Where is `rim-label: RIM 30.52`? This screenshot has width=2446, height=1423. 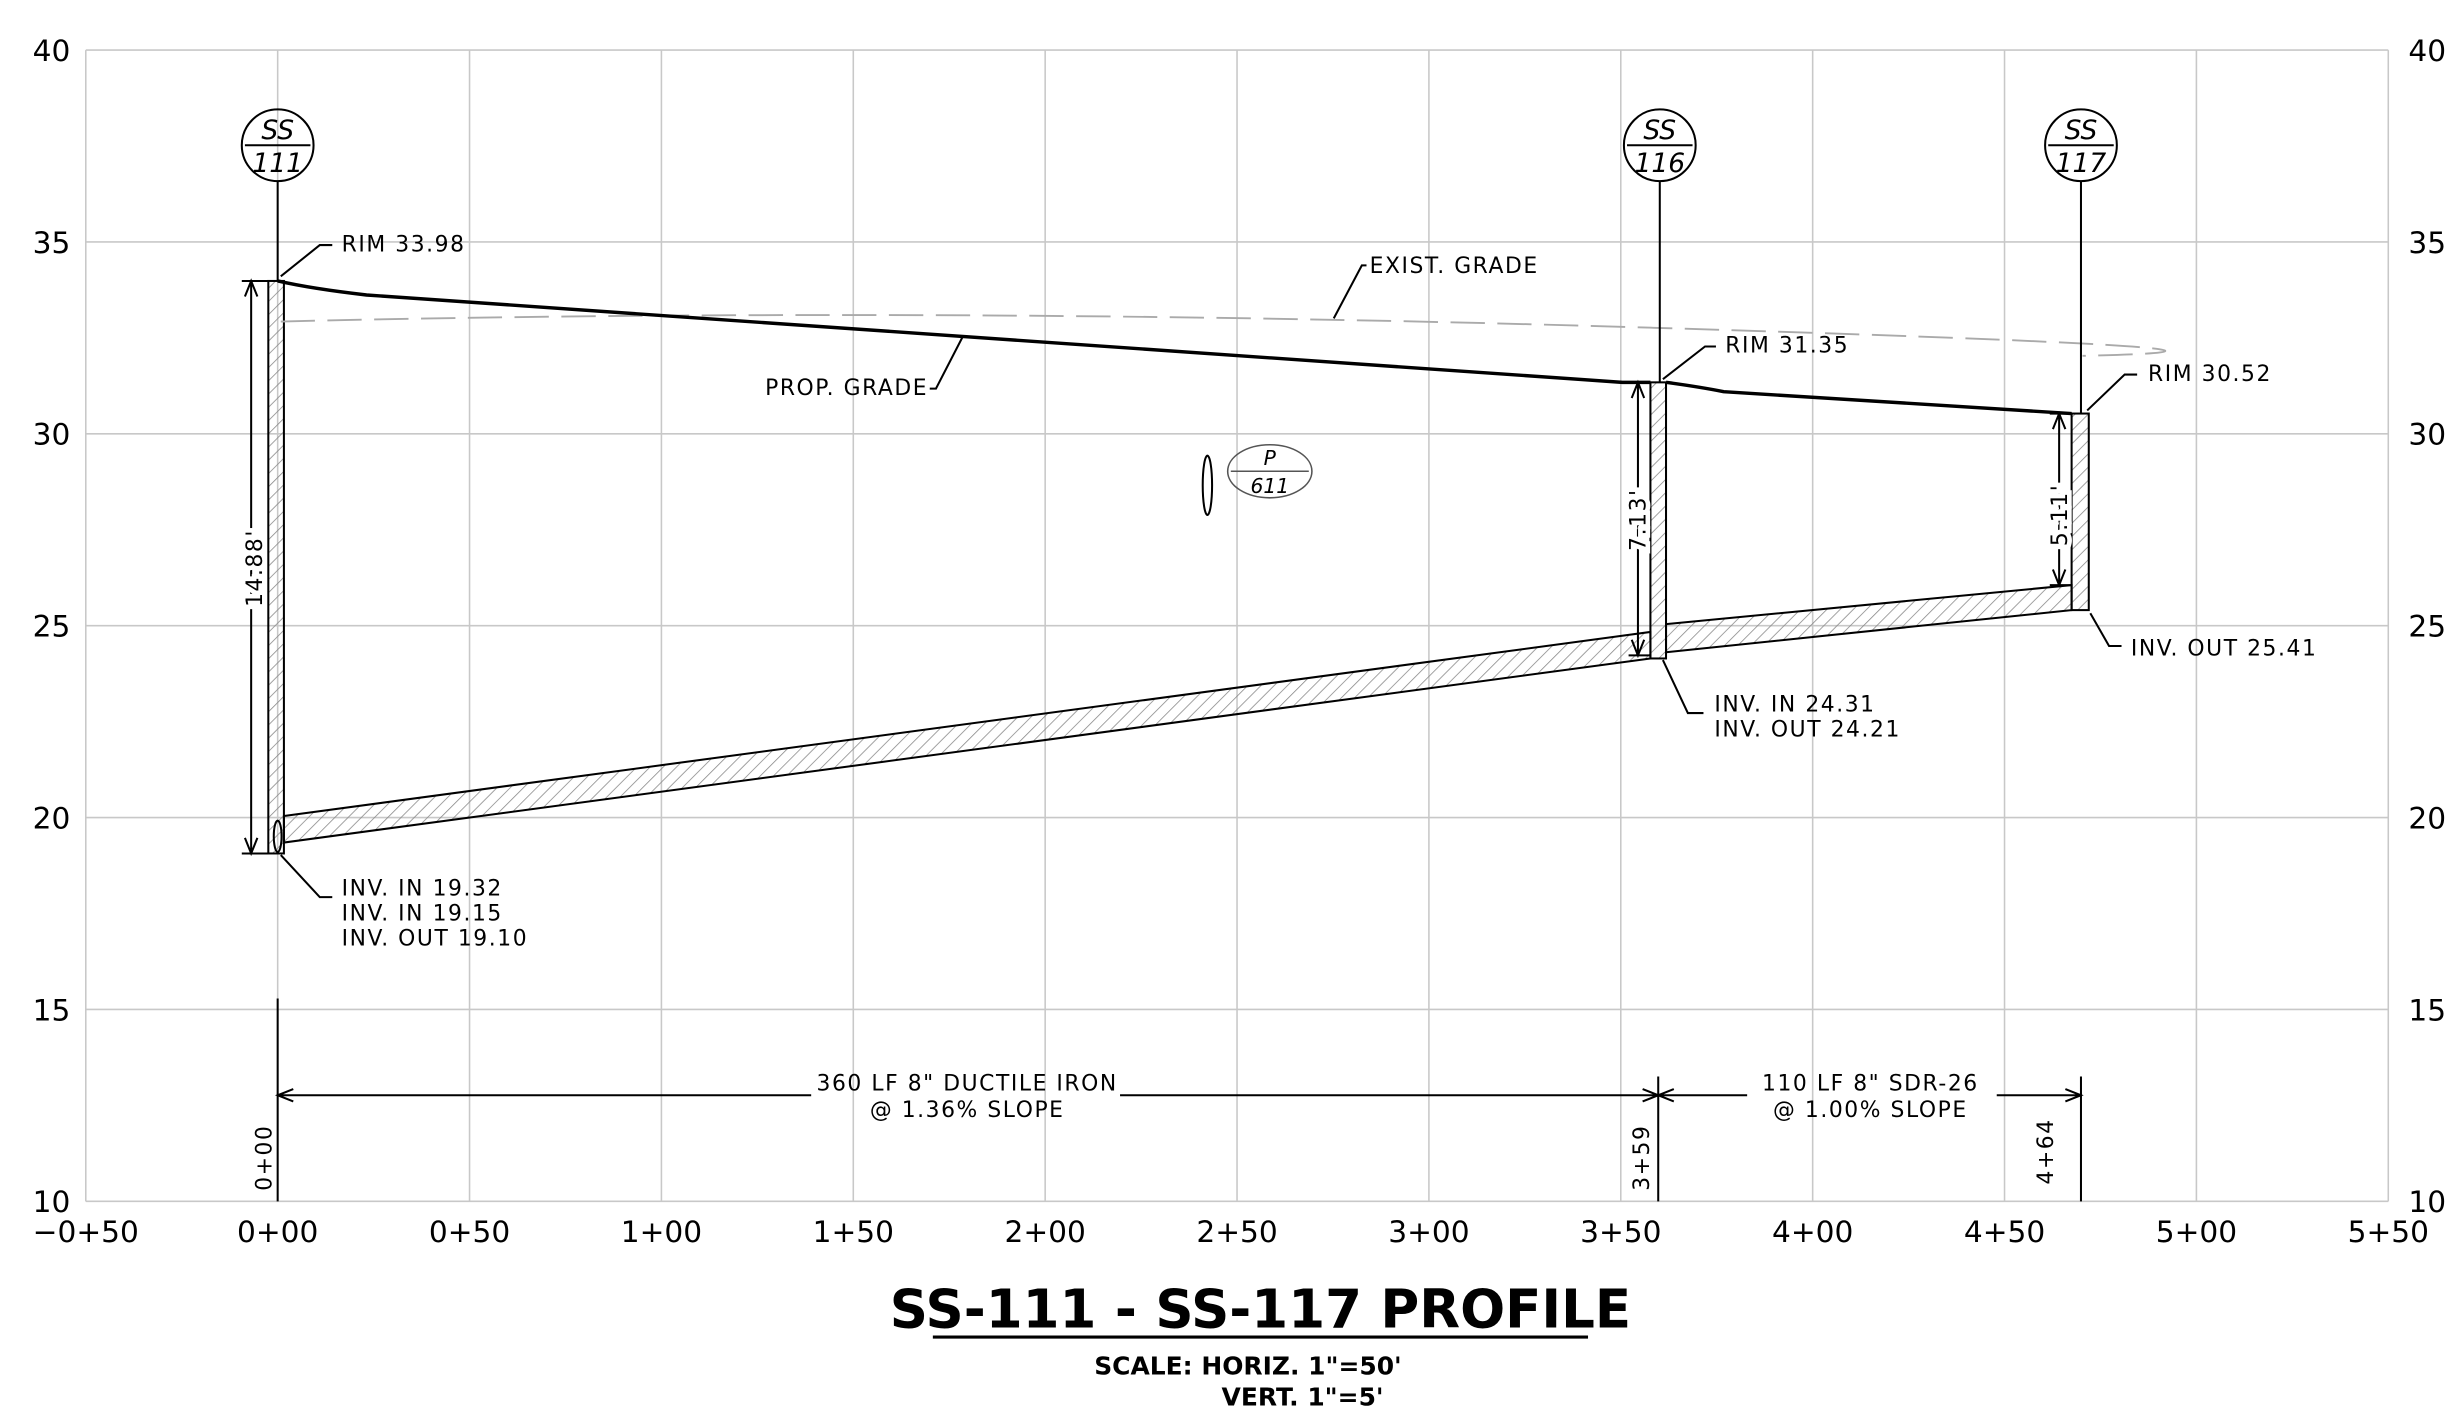 rim-label: RIM 30.52 is located at coordinates (2210, 374).